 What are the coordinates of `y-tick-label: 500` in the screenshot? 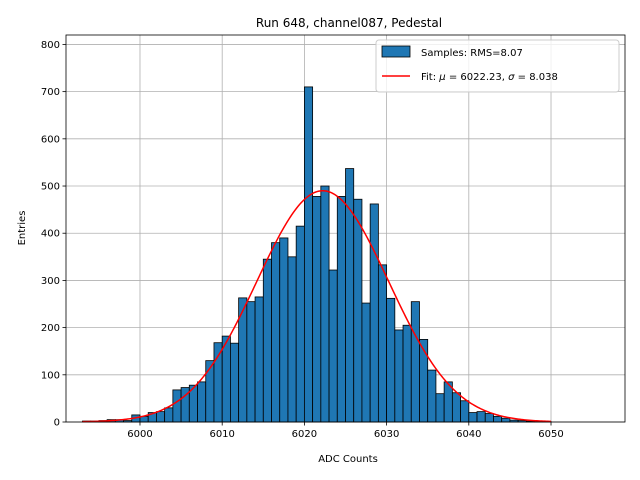 It's located at (50, 187).